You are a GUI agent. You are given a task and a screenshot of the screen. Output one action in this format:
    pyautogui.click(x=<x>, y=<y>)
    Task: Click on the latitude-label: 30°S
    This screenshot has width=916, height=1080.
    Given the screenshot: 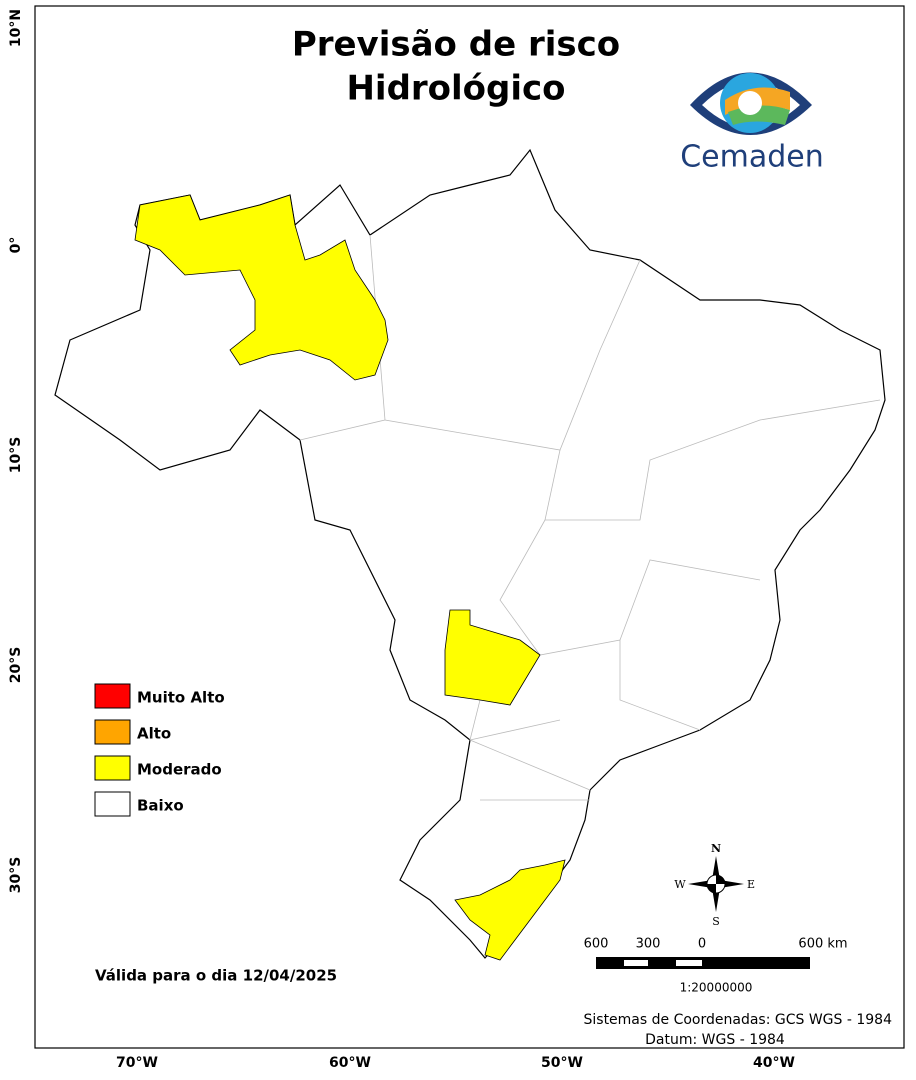 What is the action you would take?
    pyautogui.click(x=16, y=875)
    